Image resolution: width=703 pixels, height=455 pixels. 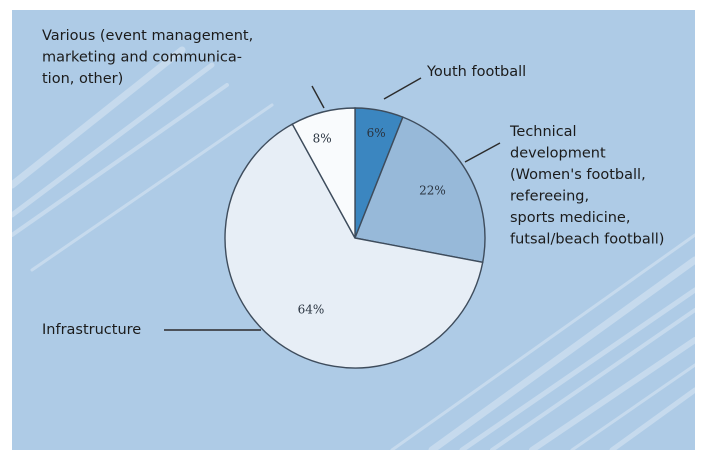 I want to click on percent-label-infrastructure: 64%, so click(x=311, y=310).